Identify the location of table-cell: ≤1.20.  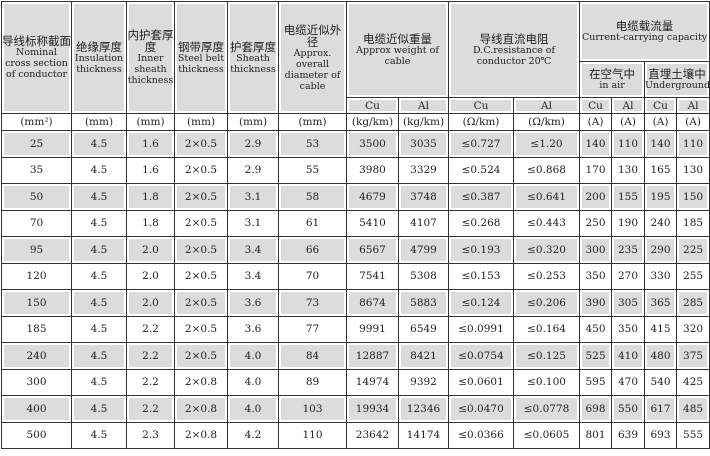
(547, 144).